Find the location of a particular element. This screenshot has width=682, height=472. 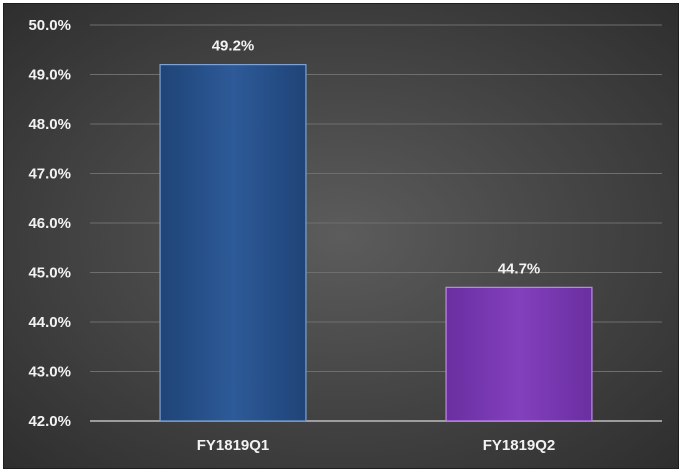

data-label: 44.7% is located at coordinates (519, 268).